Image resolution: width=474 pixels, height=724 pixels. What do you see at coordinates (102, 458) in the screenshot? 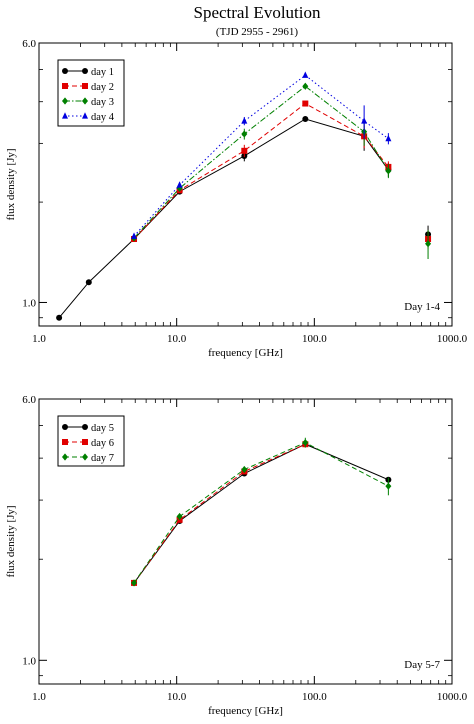
I see `legend-label: day 7` at bounding box center [102, 458].